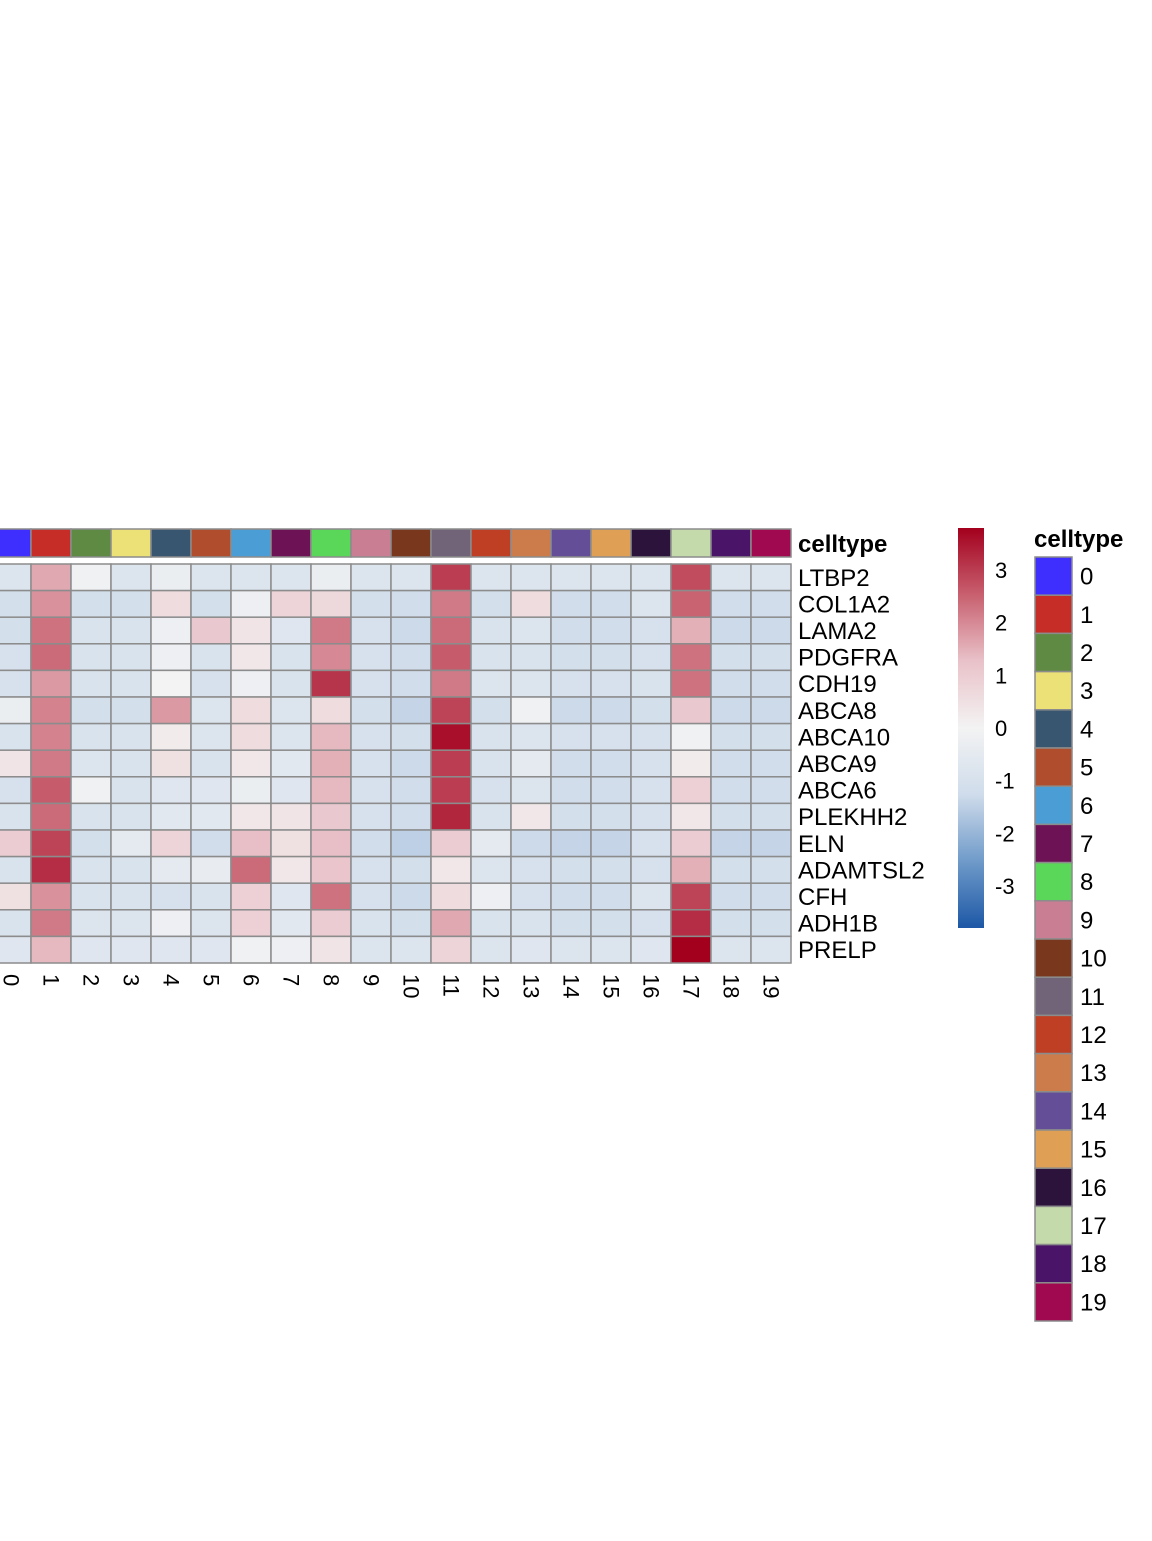 Image resolution: width=1152 pixels, height=1541 pixels. Describe the element at coordinates (1086, 806) in the screenshot. I see `legend-label-6: 6` at that location.